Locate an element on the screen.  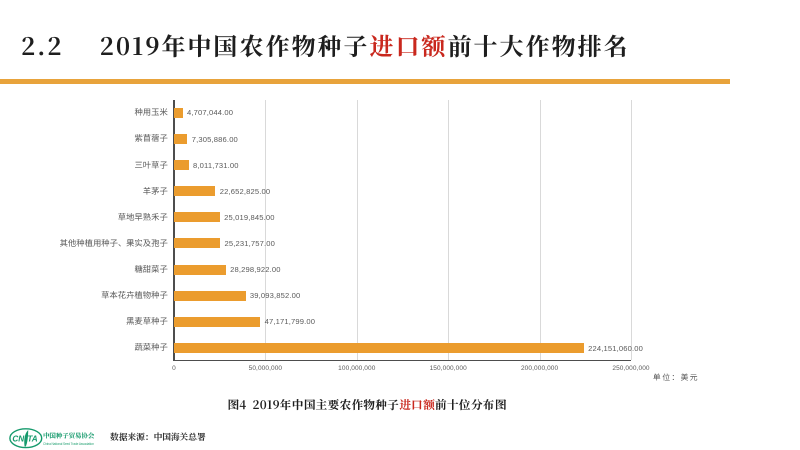
svg-text: TA is located at coordinates (32, 438).